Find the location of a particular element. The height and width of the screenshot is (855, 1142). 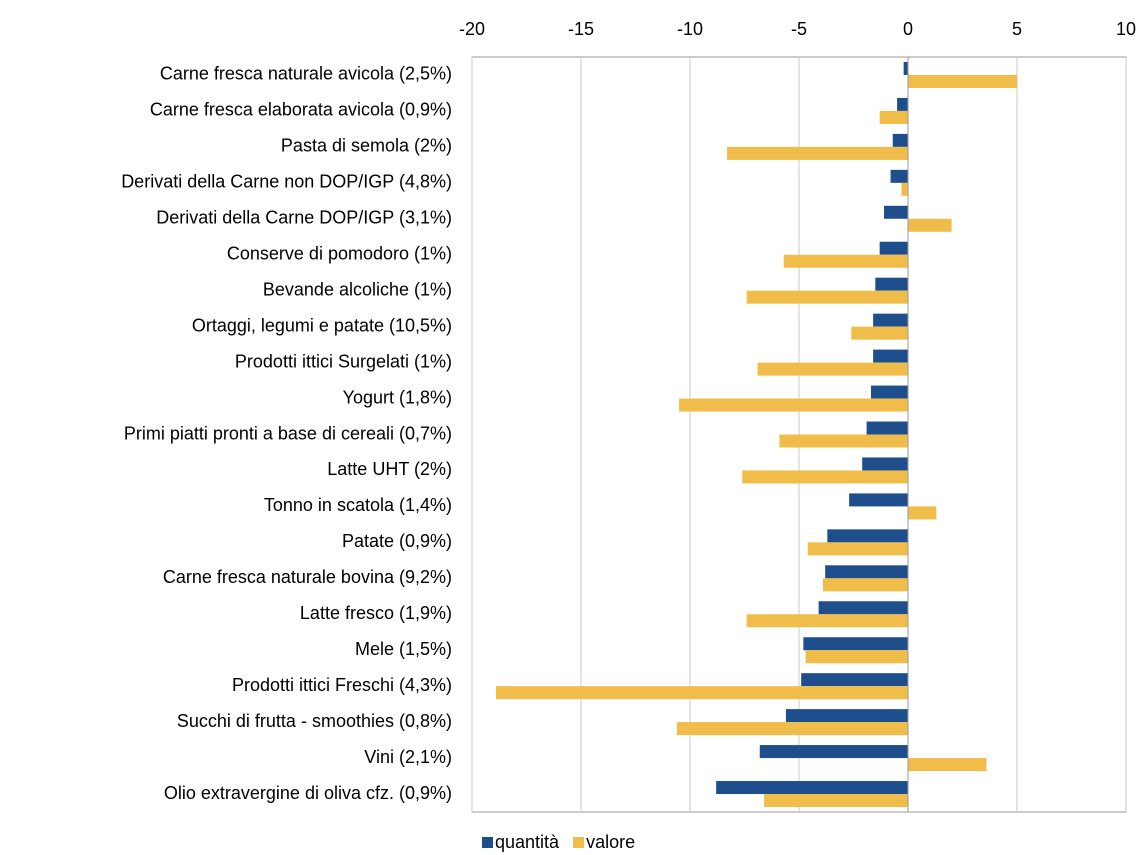

y-tick-label: Pasta di semola (2%) is located at coordinates (366, 146).